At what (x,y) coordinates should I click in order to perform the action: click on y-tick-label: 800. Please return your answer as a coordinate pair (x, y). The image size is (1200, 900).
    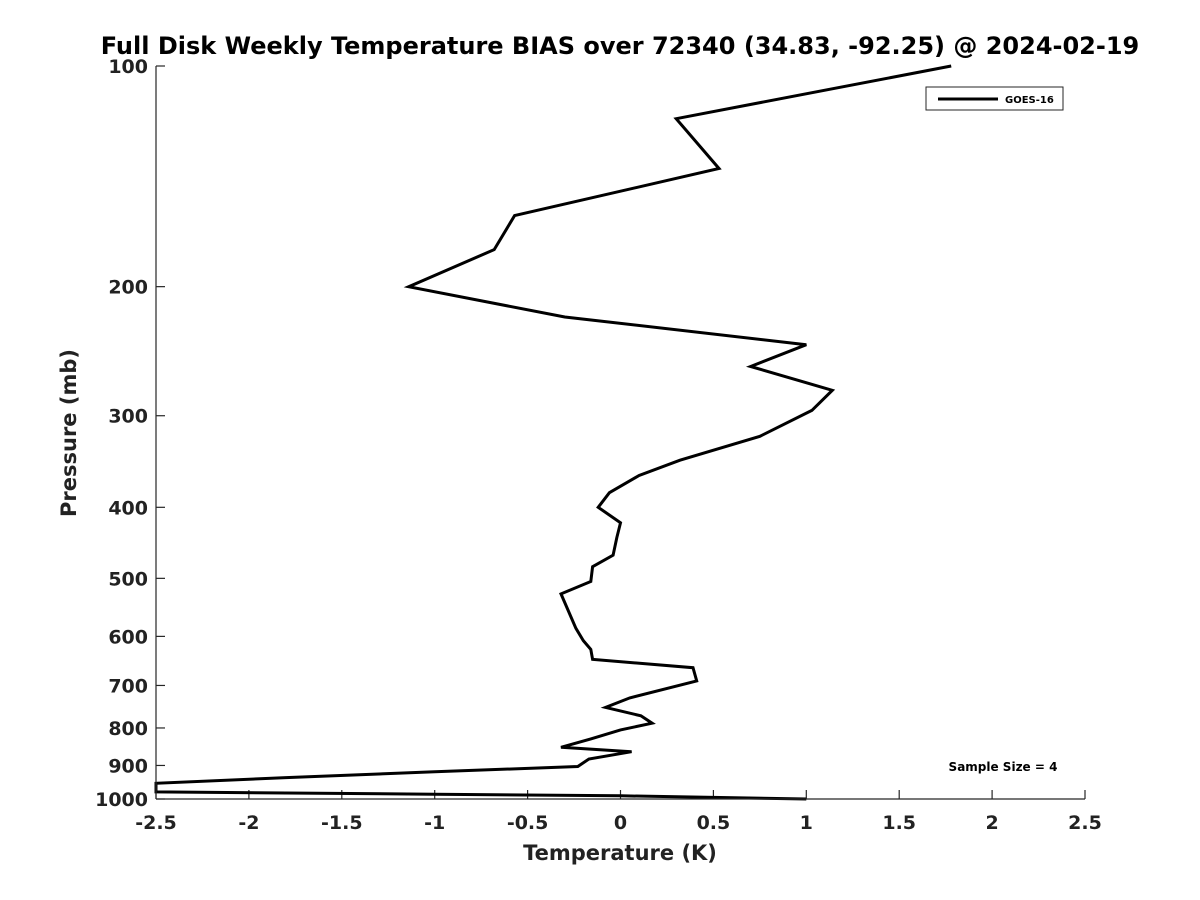
    Looking at the image, I should click on (128, 729).